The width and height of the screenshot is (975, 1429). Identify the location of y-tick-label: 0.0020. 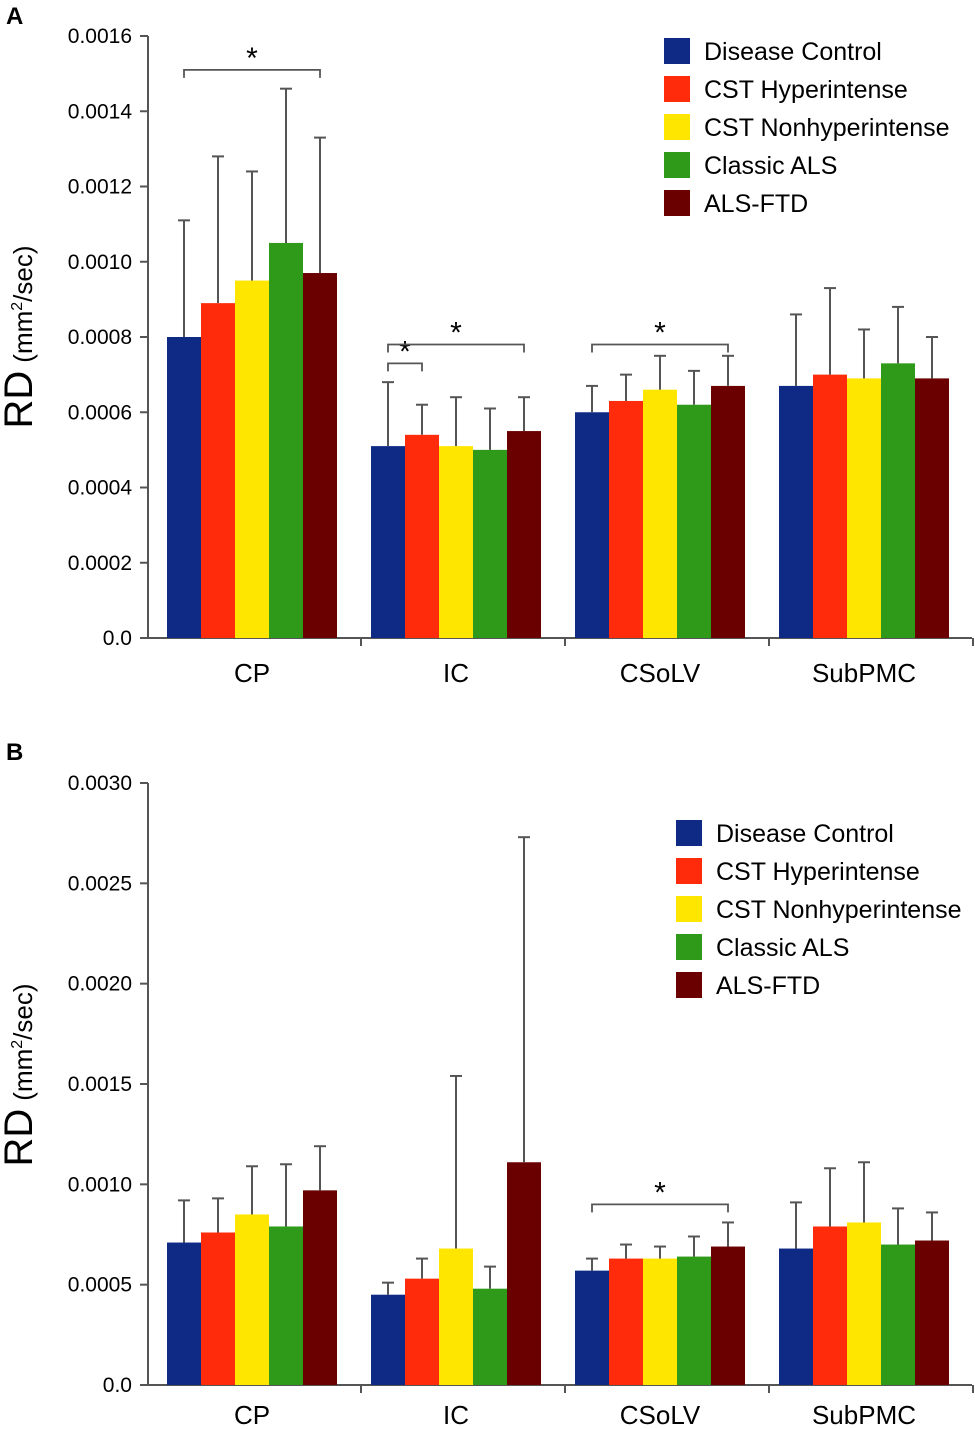
(100, 984).